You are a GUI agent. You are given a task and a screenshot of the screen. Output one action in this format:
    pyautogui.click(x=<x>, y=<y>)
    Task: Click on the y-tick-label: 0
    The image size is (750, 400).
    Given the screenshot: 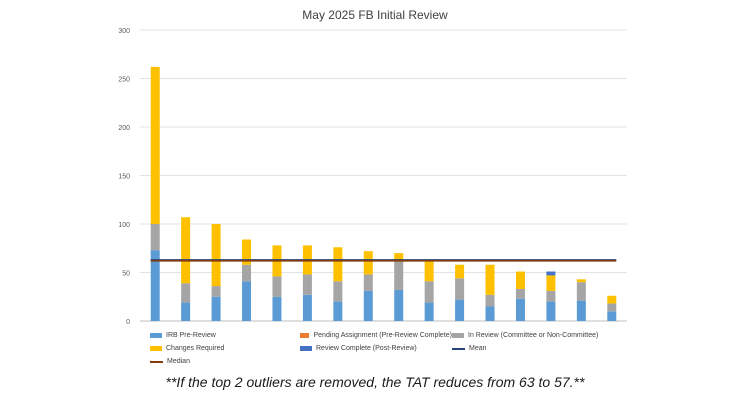 What is the action you would take?
    pyautogui.click(x=128, y=322)
    